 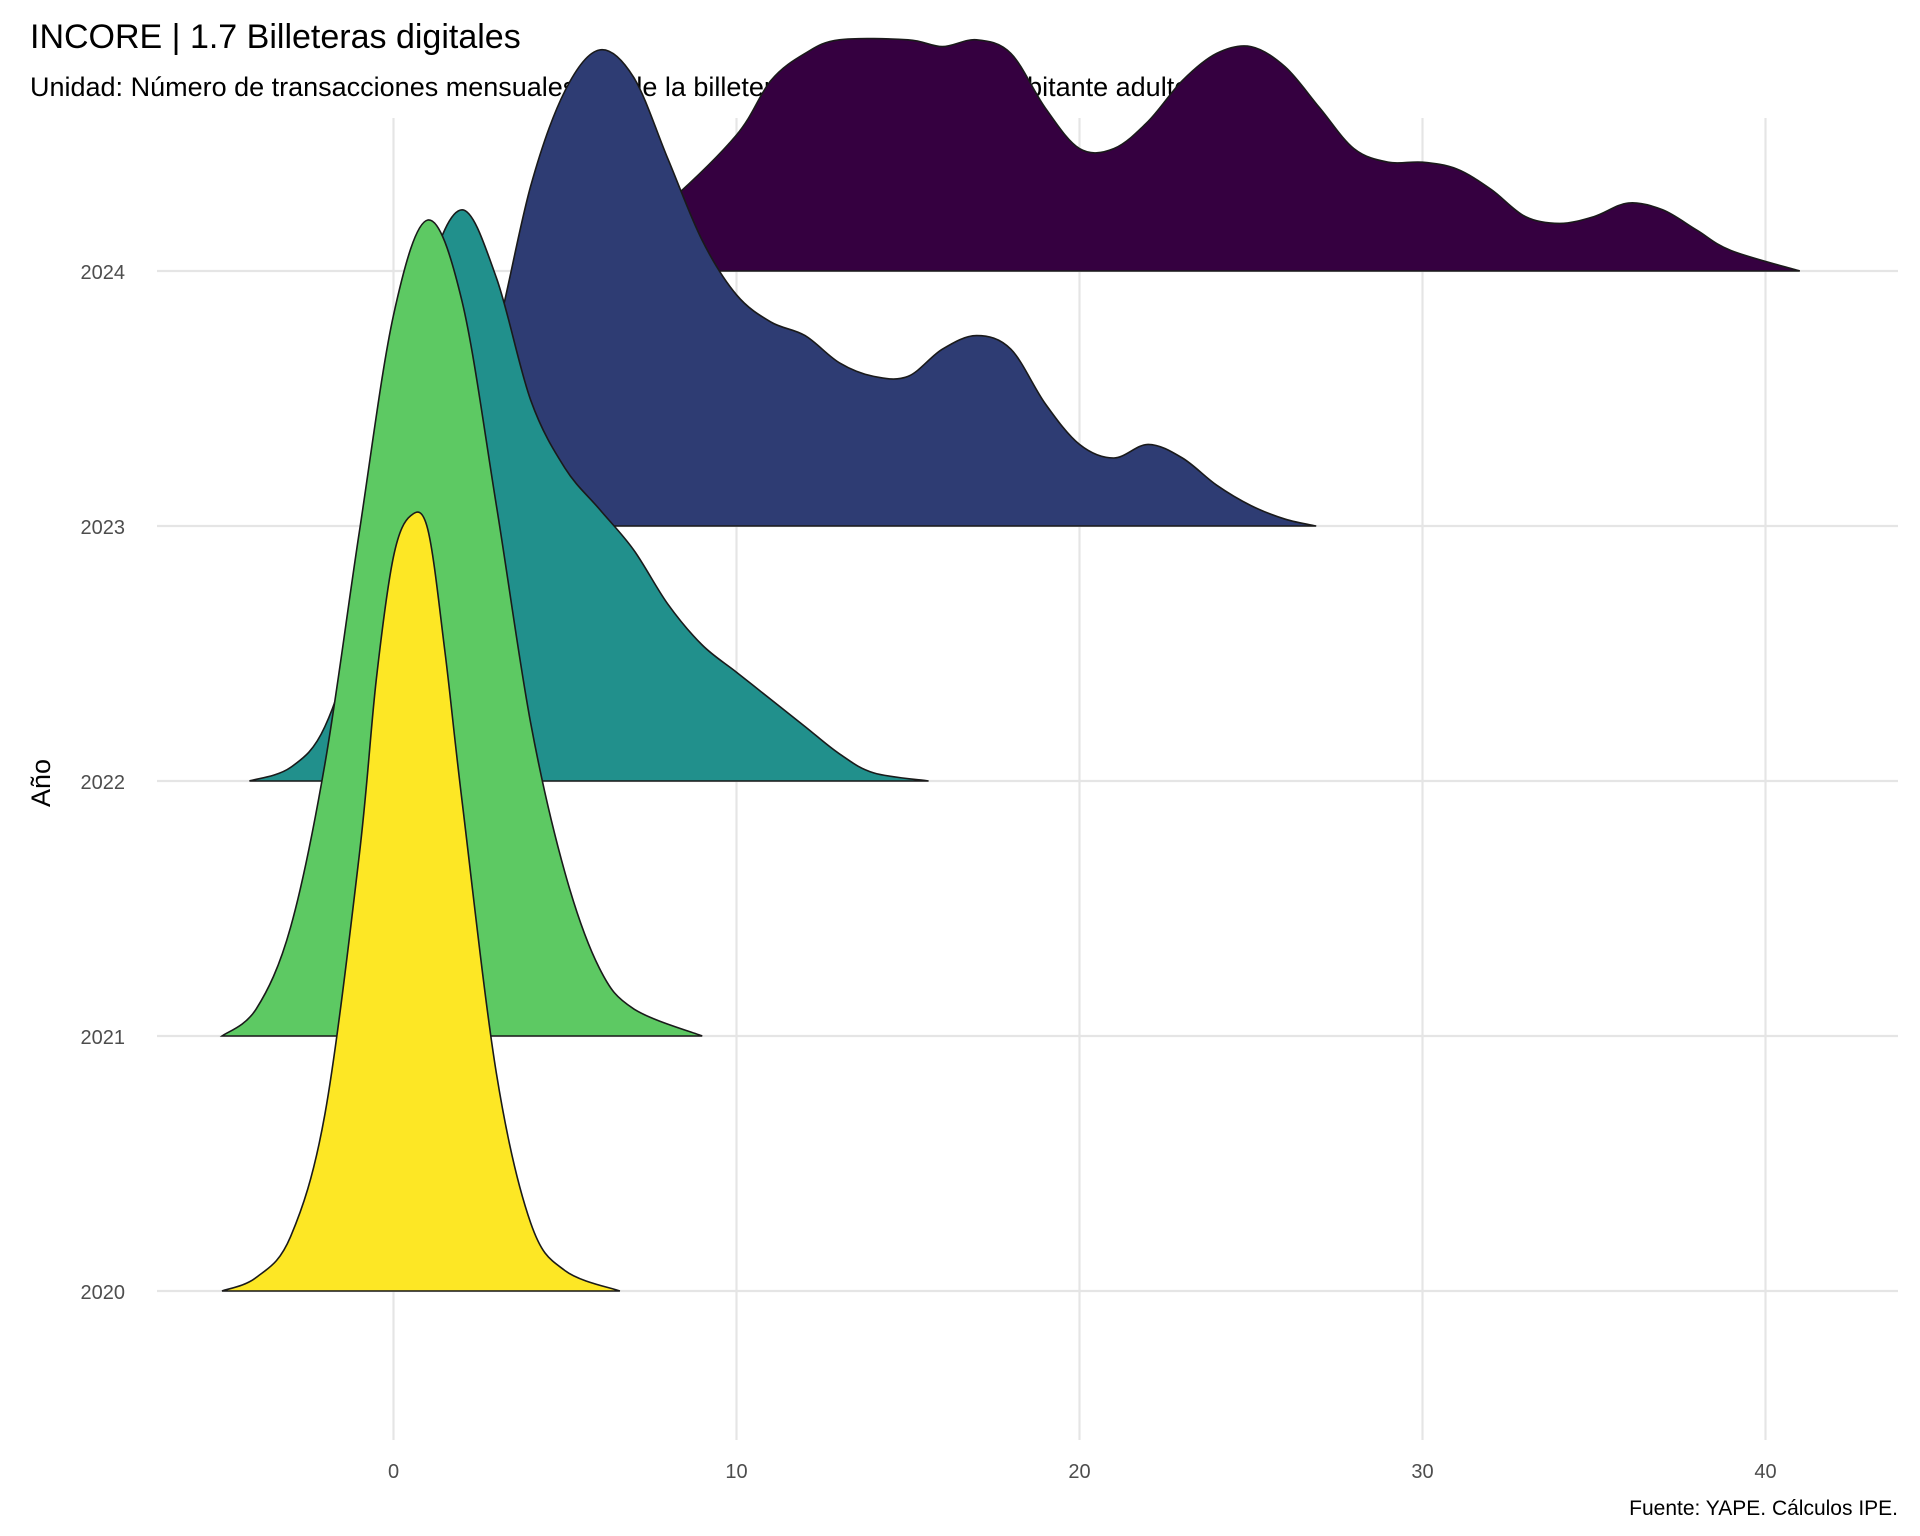 I want to click on ridge-2021, so click(x=461, y=628).